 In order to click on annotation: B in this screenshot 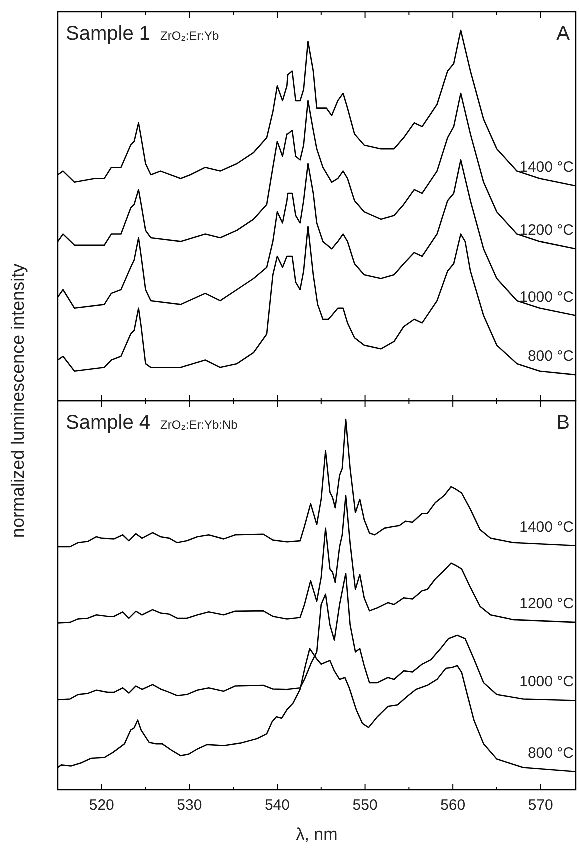, I will do `click(563, 423)`.